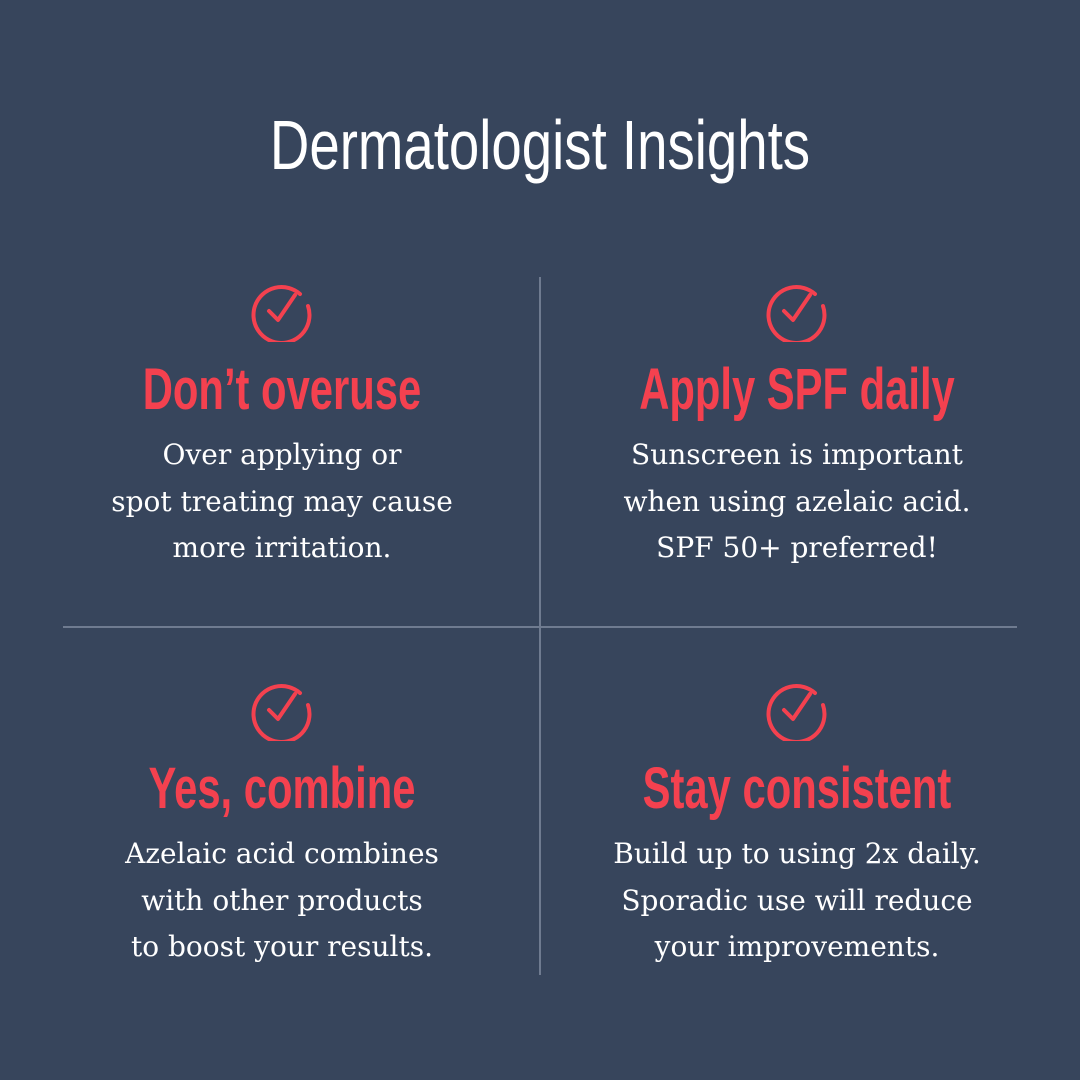  Describe the element at coordinates (797, 454) in the screenshot. I see `tip-line: Sunscreen is important` at that location.